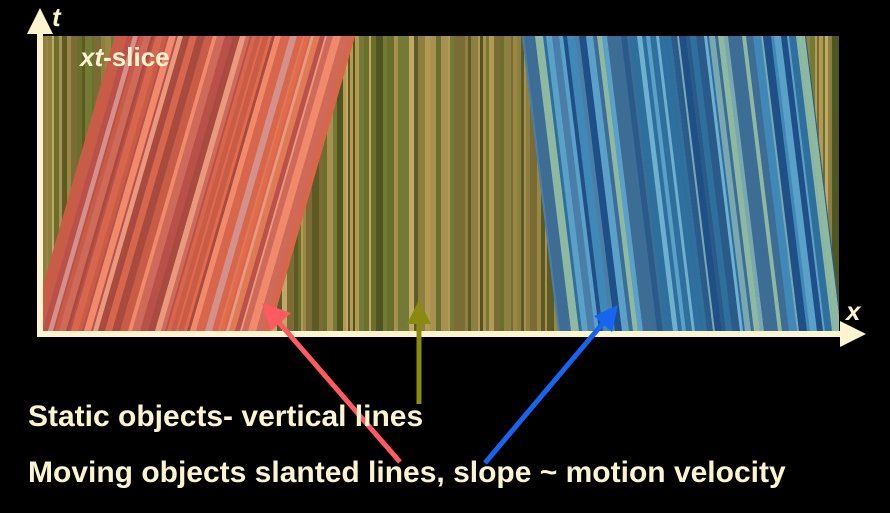  Describe the element at coordinates (136, 57) in the screenshot. I see `xt-slice-label-rest: -slice` at that location.